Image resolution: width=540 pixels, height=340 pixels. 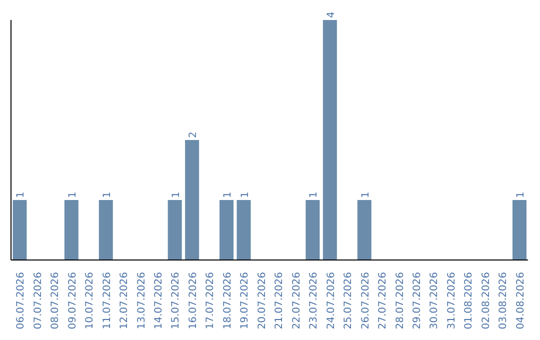 What do you see at coordinates (331, 301) in the screenshot?
I see `x-tick-label: 24.07.2026` at bounding box center [331, 301].